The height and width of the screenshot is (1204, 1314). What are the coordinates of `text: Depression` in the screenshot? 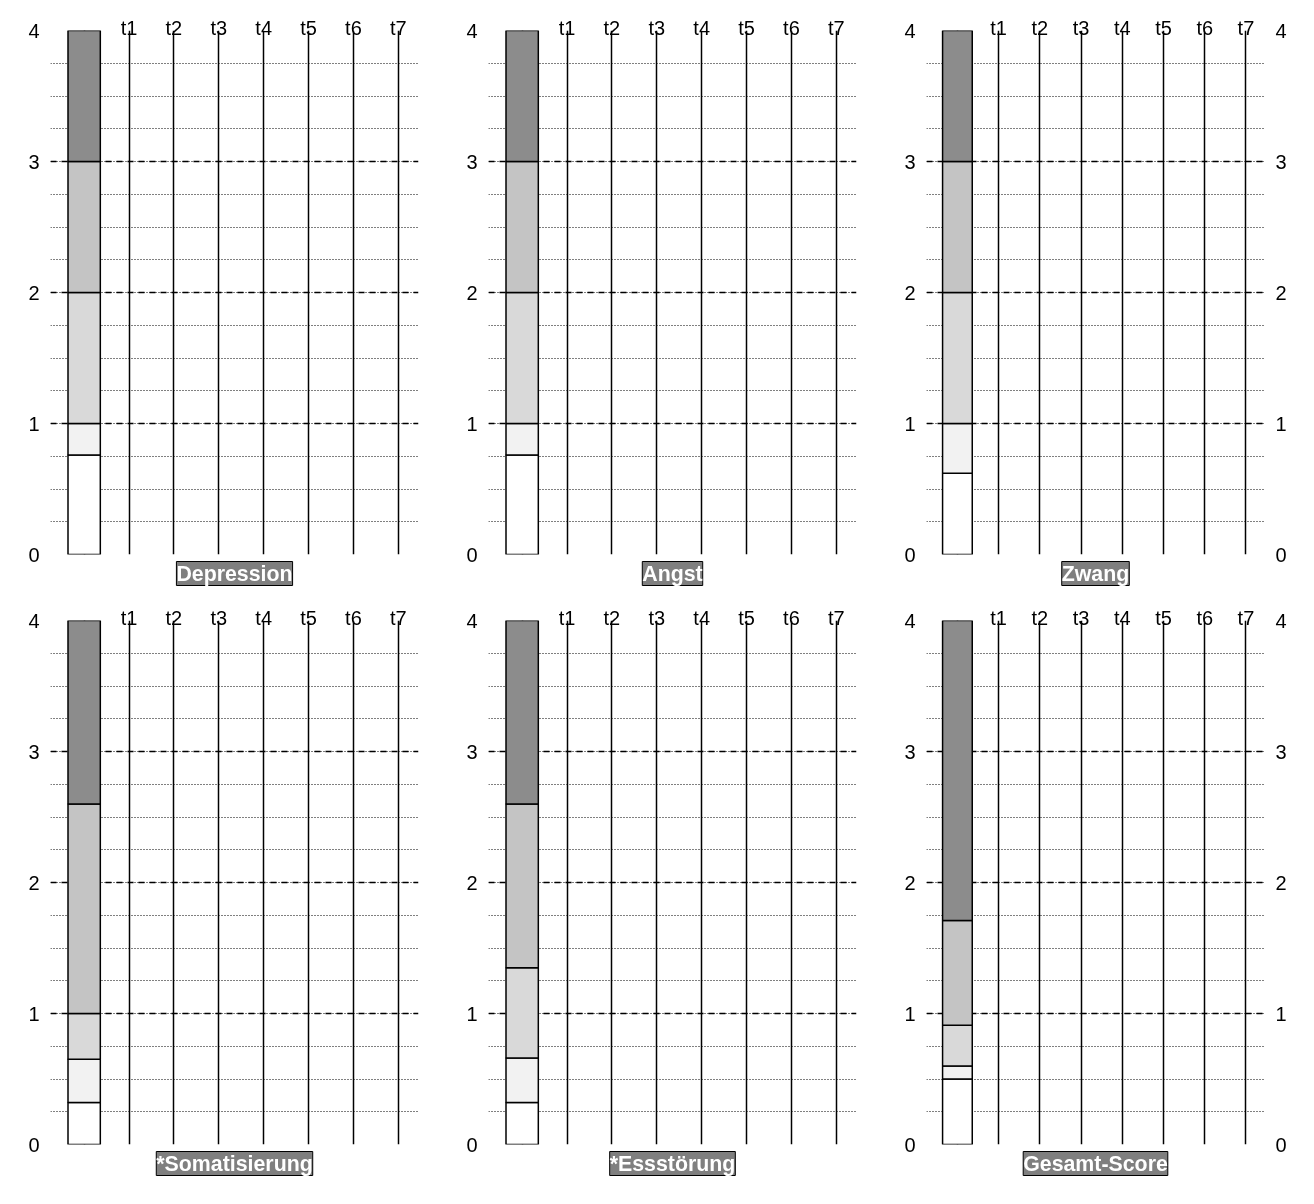 It's located at (234, 573).